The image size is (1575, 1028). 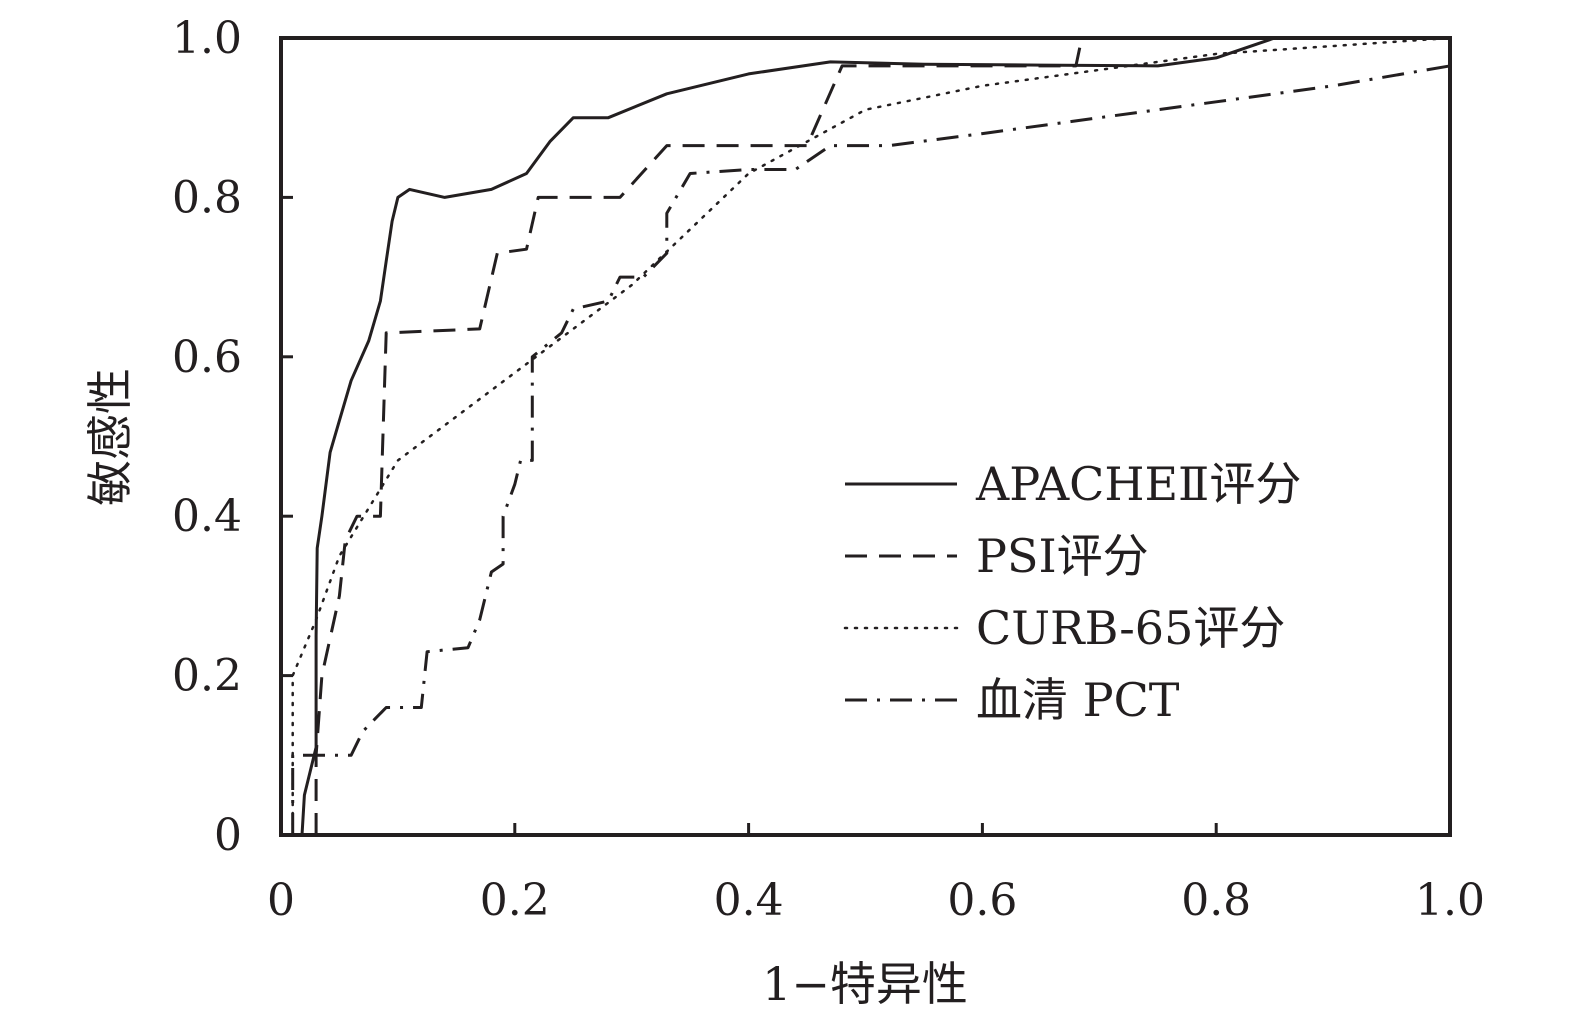 What do you see at coordinates (1130, 628) in the screenshot?
I see `legend-label-3: CURB-65评分` at bounding box center [1130, 628].